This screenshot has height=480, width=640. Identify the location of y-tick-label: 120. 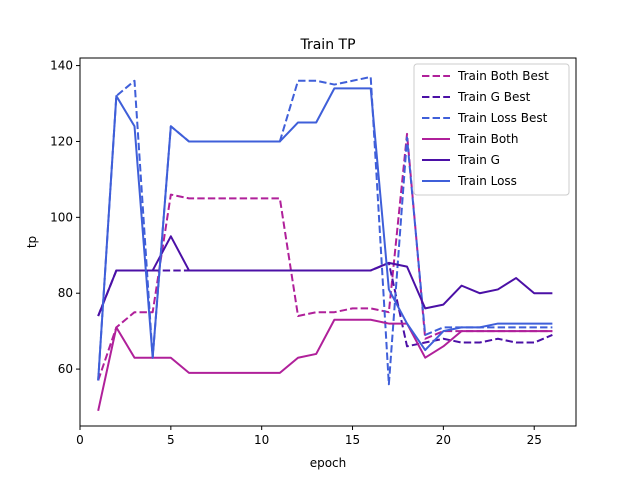
(61, 141).